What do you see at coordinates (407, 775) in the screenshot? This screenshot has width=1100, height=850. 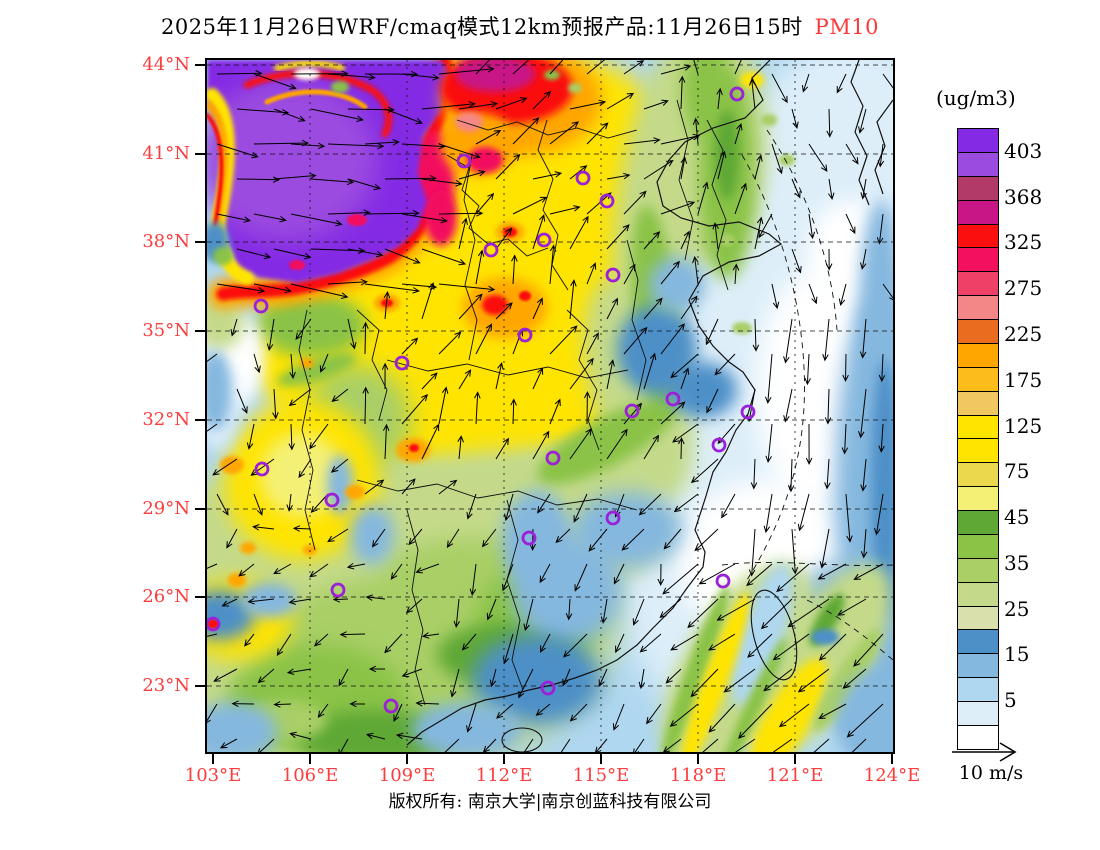 I see `lon-axis-label: 109°E` at bounding box center [407, 775].